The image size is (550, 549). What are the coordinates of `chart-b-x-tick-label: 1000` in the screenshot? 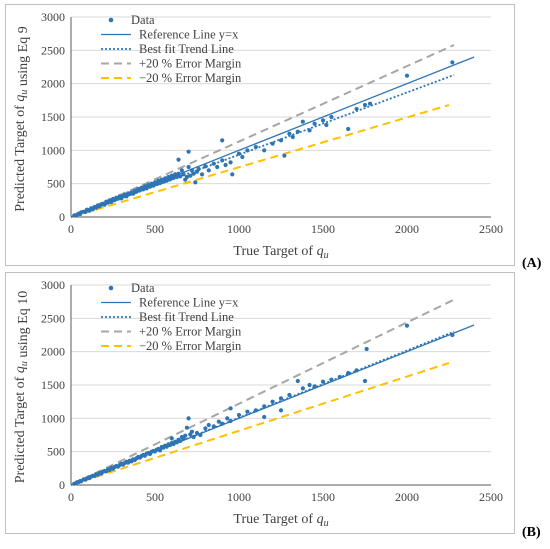 It's located at (239, 497).